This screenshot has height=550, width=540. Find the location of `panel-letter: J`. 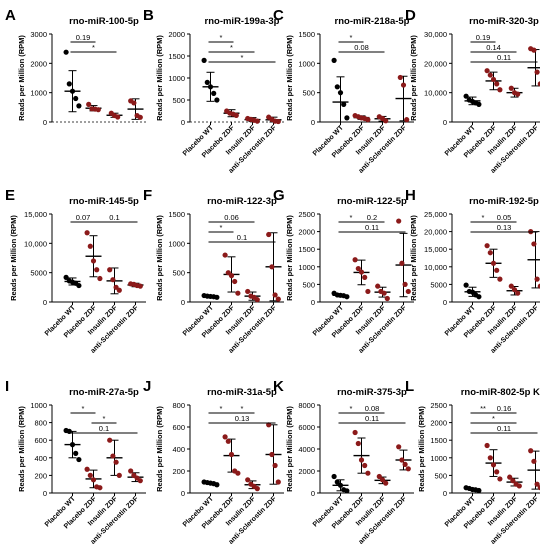

panel-letter: J is located at coordinates (147, 386).